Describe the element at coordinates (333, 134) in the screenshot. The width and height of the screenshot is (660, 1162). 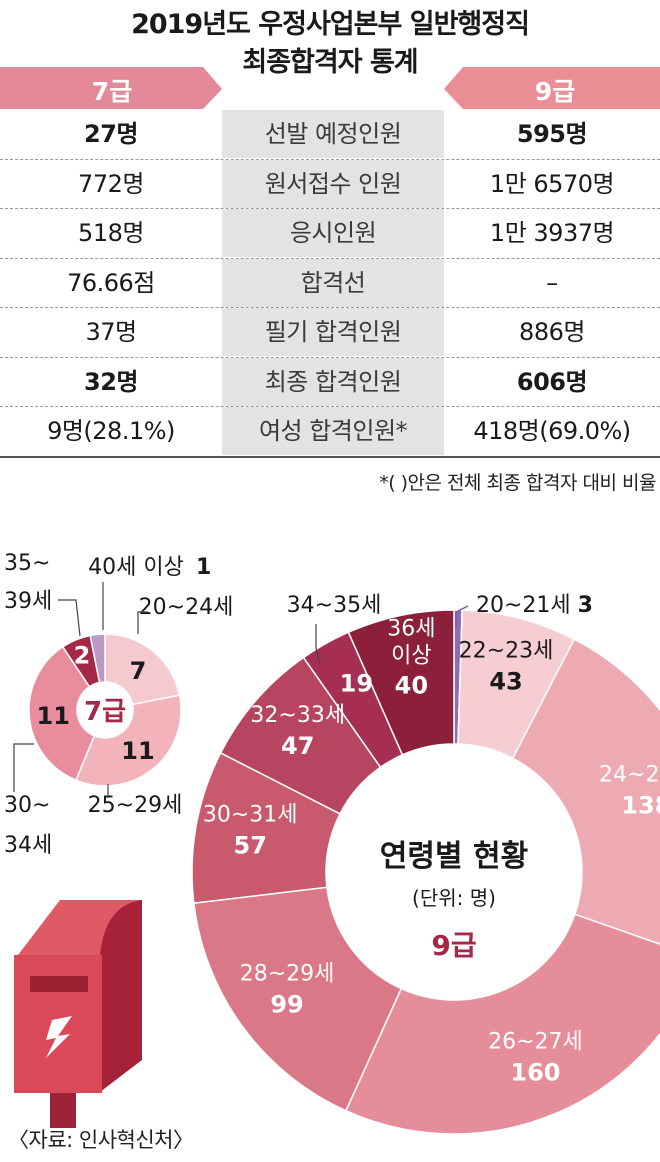
I see `row-label: 선발 예정인원` at that location.